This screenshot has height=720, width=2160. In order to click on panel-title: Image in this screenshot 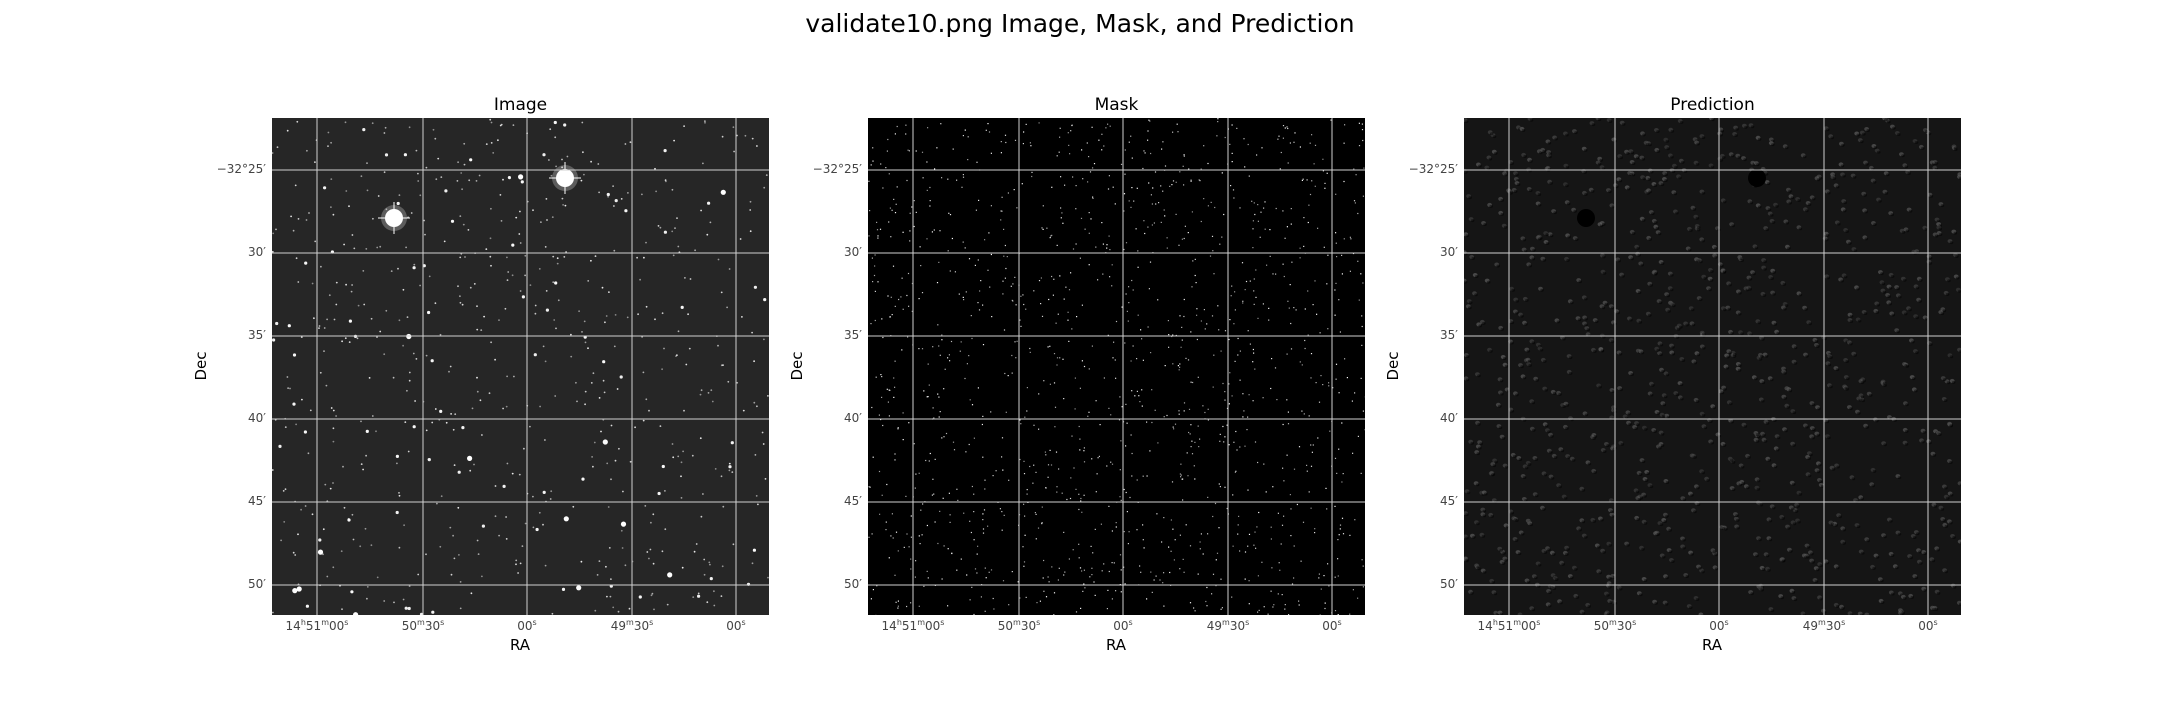, I will do `click(520, 105)`.